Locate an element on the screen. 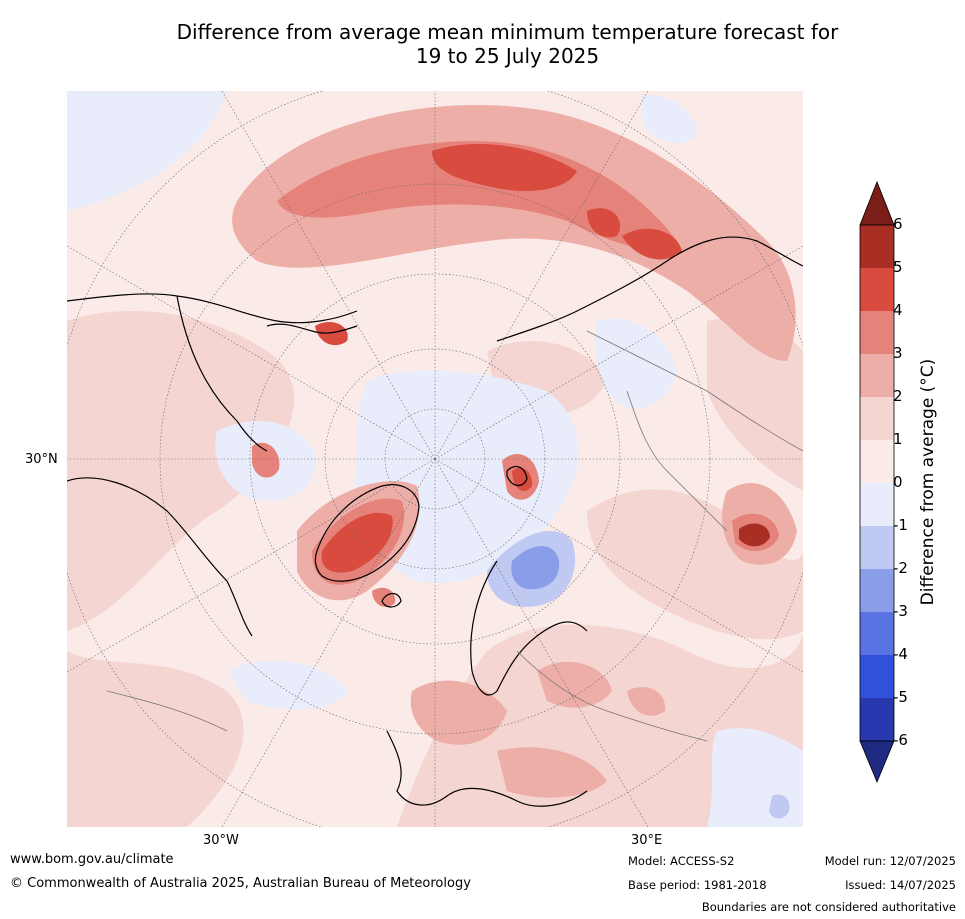 The image size is (965, 919). anomaly-alaska is located at coordinates (331, 333).